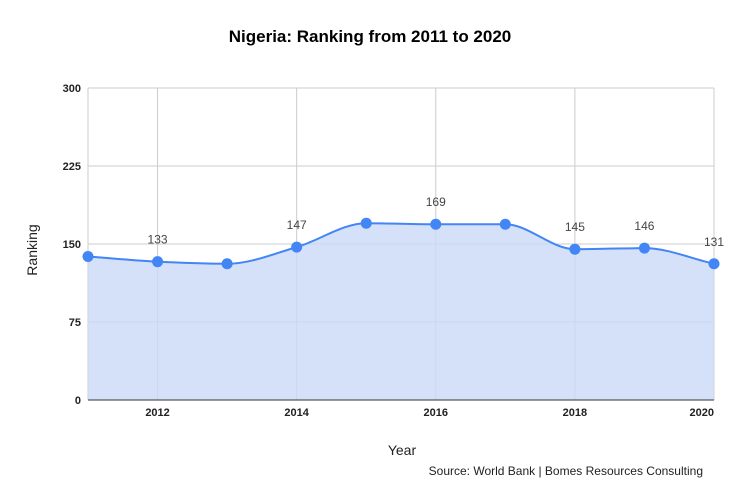  Describe the element at coordinates (644, 226) in the screenshot. I see `data-label: 146` at that location.